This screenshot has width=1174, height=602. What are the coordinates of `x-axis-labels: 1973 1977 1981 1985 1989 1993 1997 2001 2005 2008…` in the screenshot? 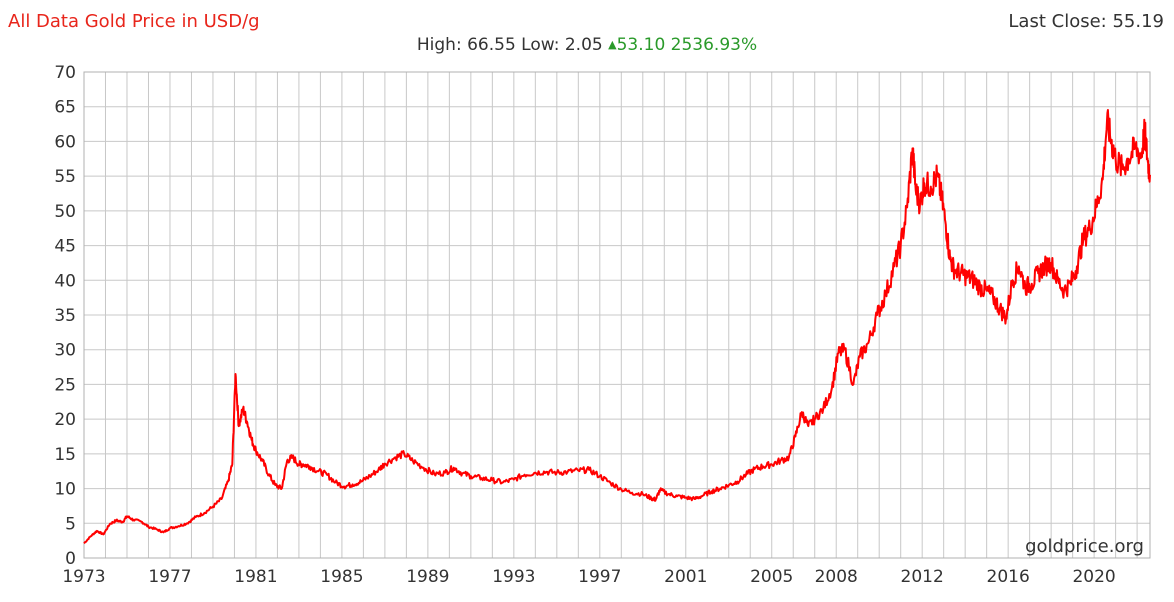 It's located at (588, 577).